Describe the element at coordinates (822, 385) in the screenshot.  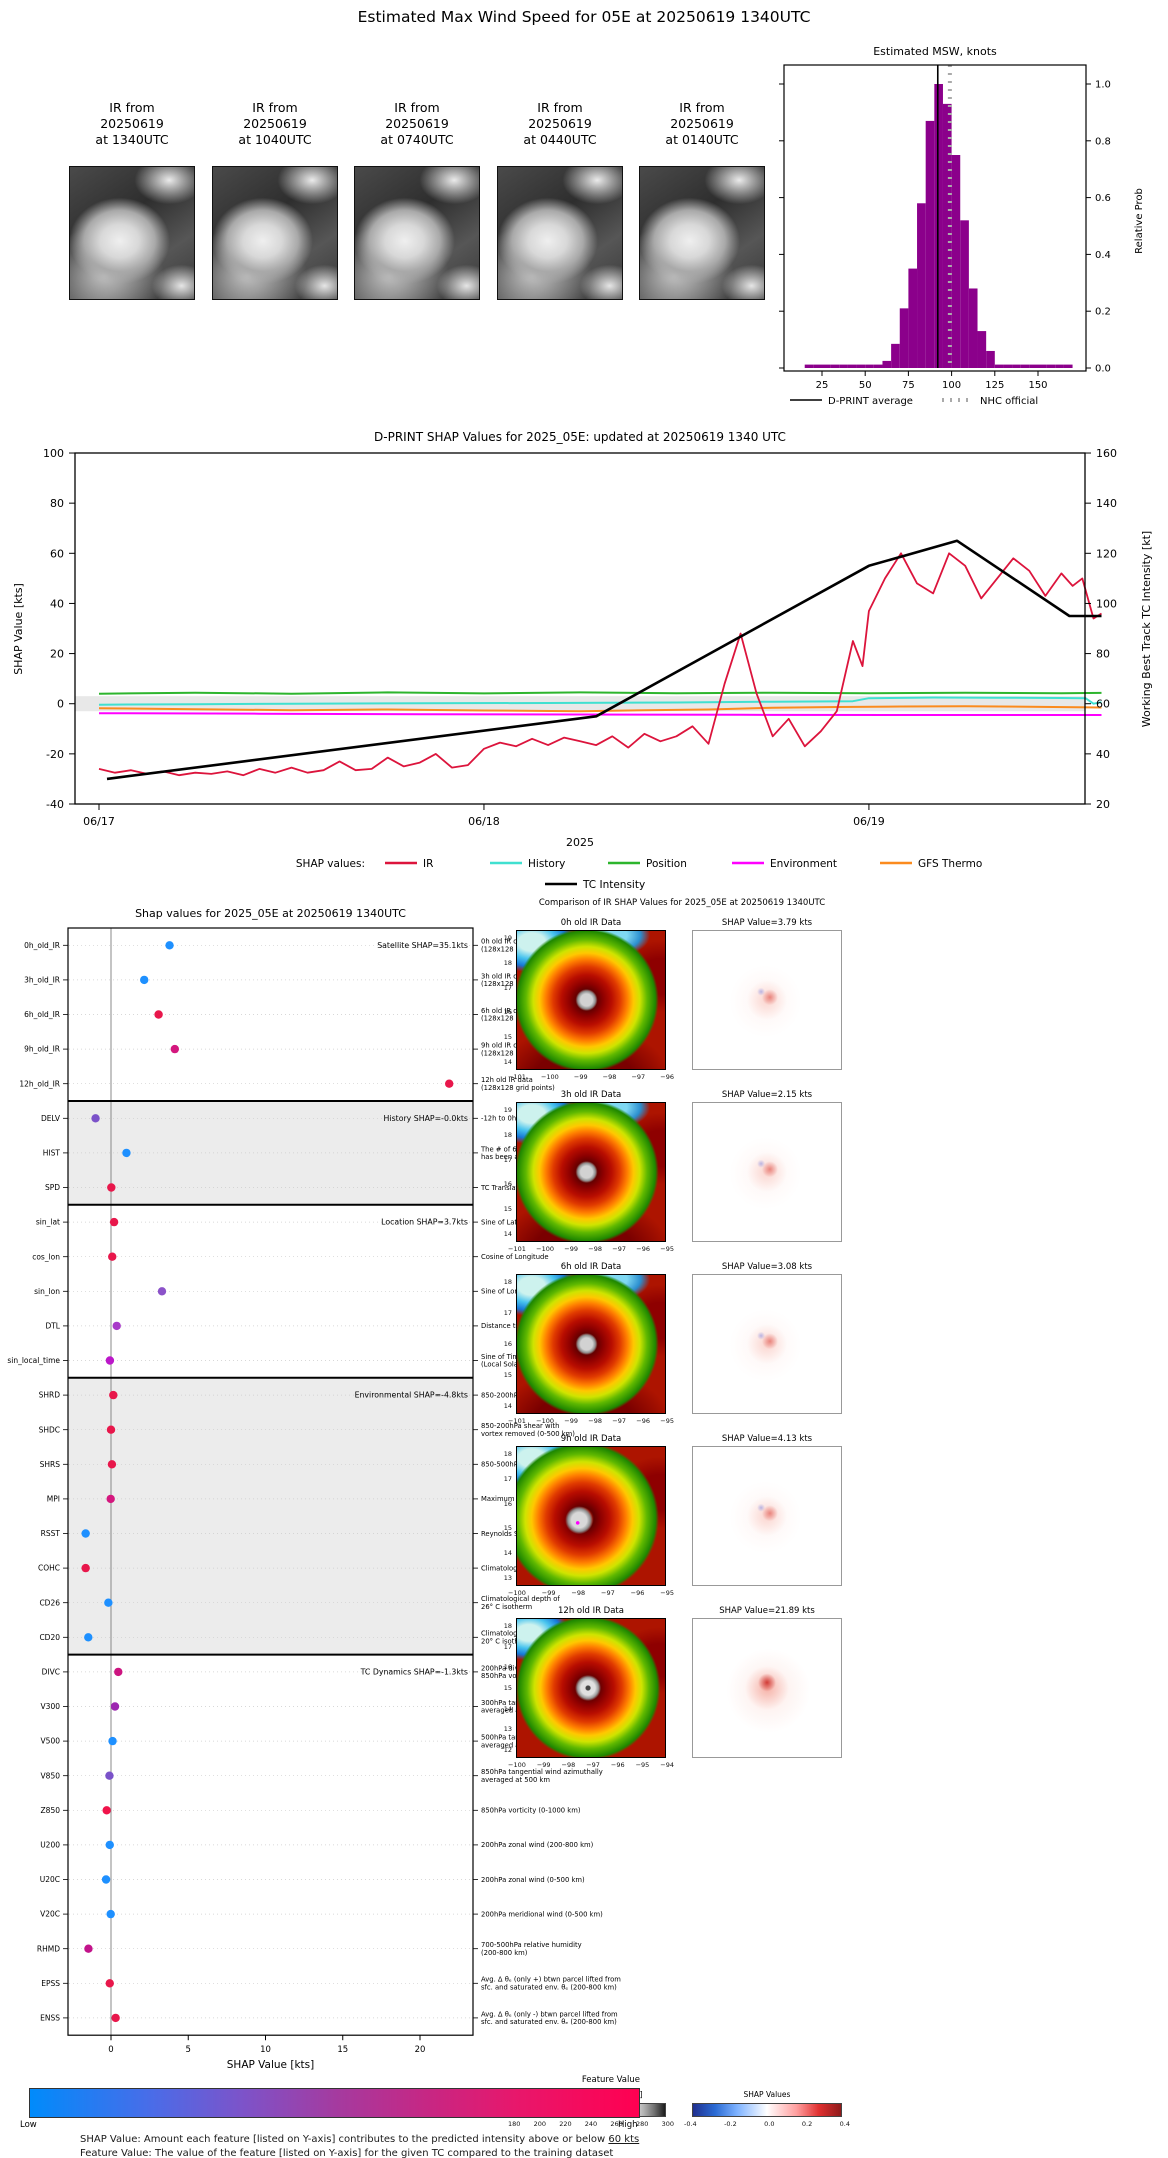
I see `hist-xtick: 25` at that location.